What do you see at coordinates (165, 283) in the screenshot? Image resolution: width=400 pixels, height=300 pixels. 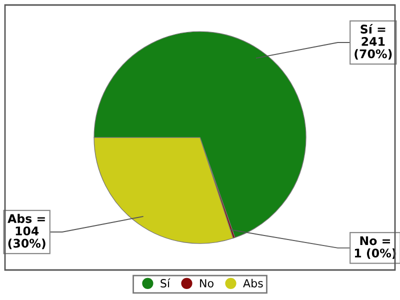 I see `legend-label: Sí` at bounding box center [165, 283].